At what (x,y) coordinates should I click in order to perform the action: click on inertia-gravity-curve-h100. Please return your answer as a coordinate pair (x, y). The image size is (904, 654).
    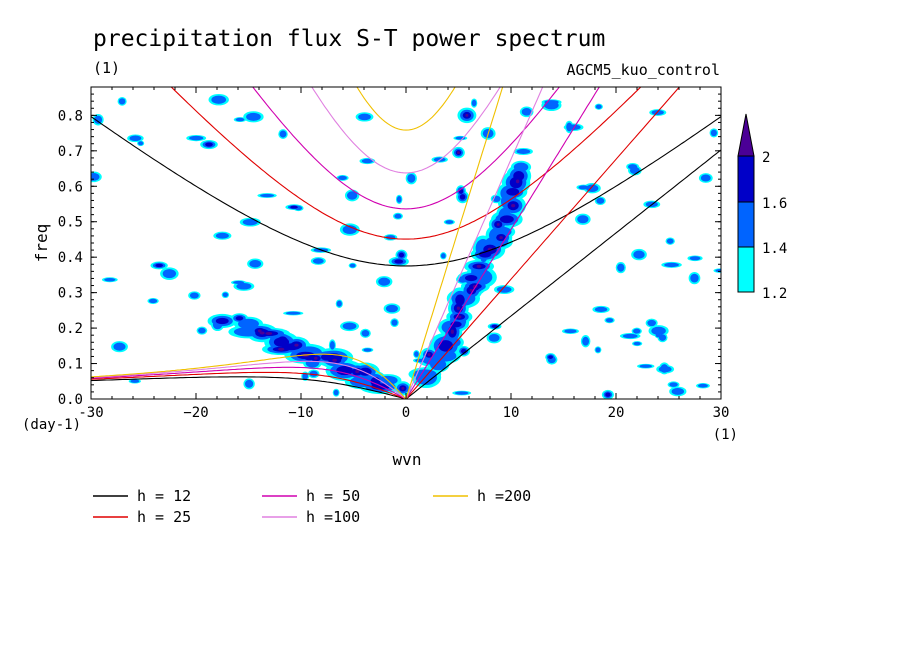
    Looking at the image, I should click on (406, 130).